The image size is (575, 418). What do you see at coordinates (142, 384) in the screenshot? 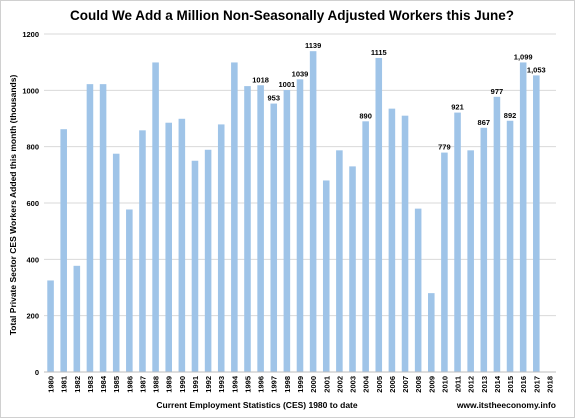
I see `x-tick-label: 1987` at bounding box center [142, 384].